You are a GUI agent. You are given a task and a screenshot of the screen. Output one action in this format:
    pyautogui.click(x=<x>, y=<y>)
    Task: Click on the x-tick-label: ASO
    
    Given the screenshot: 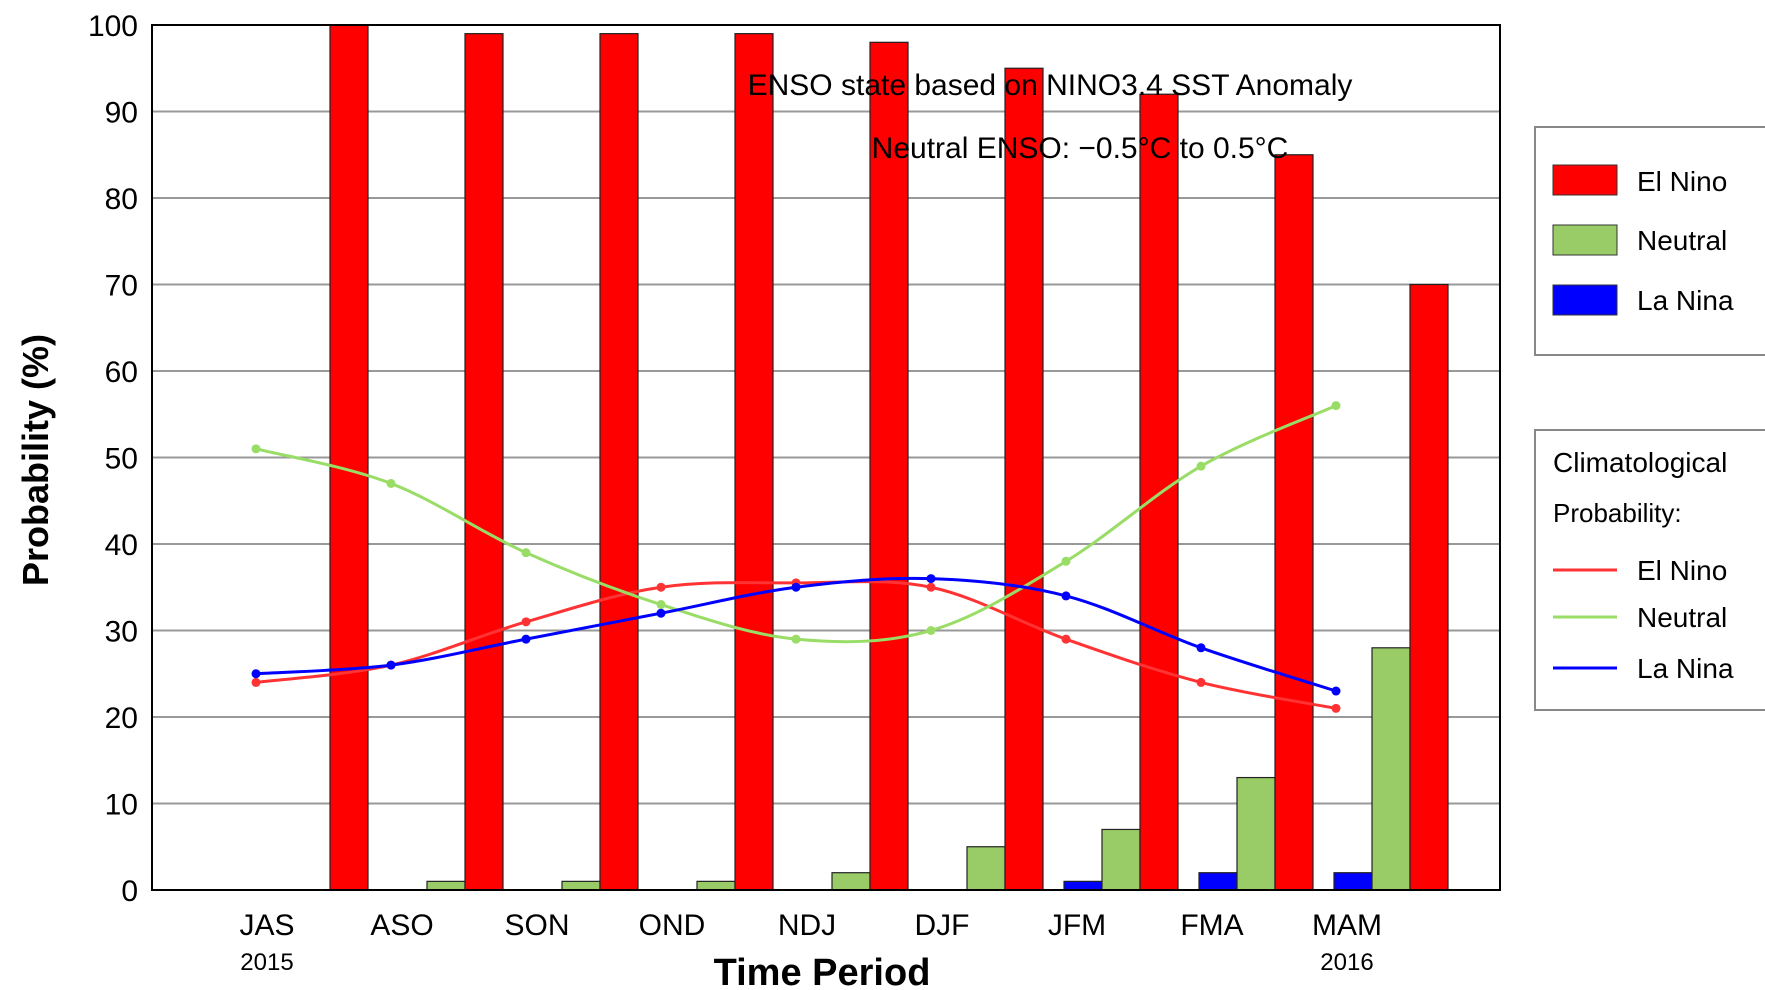 What is the action you would take?
    pyautogui.click(x=401, y=925)
    